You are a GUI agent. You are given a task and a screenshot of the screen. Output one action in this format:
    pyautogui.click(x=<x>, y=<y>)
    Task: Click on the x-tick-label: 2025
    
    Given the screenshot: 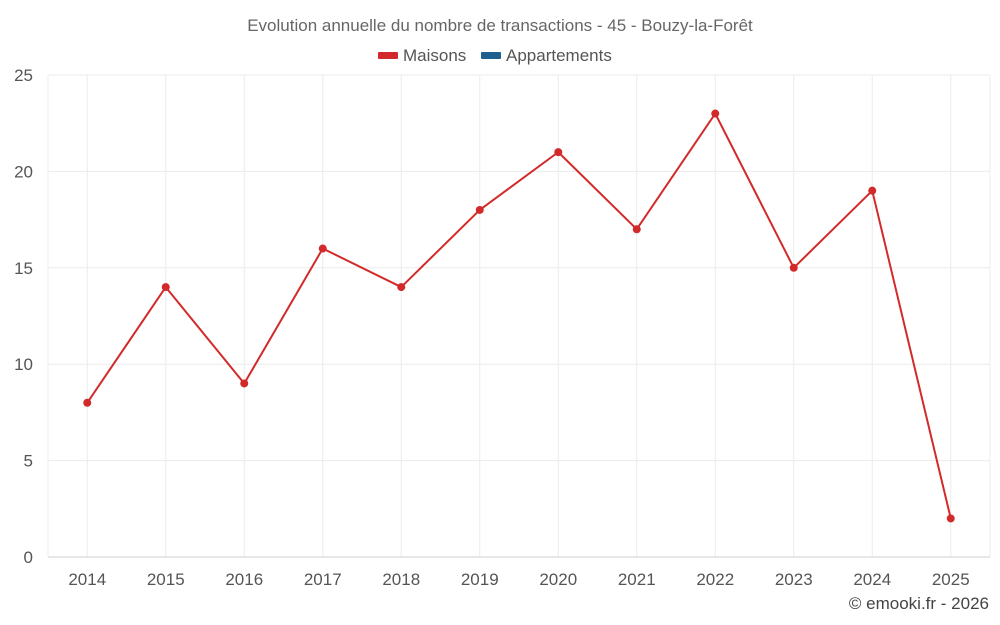 What is the action you would take?
    pyautogui.click(x=951, y=579)
    